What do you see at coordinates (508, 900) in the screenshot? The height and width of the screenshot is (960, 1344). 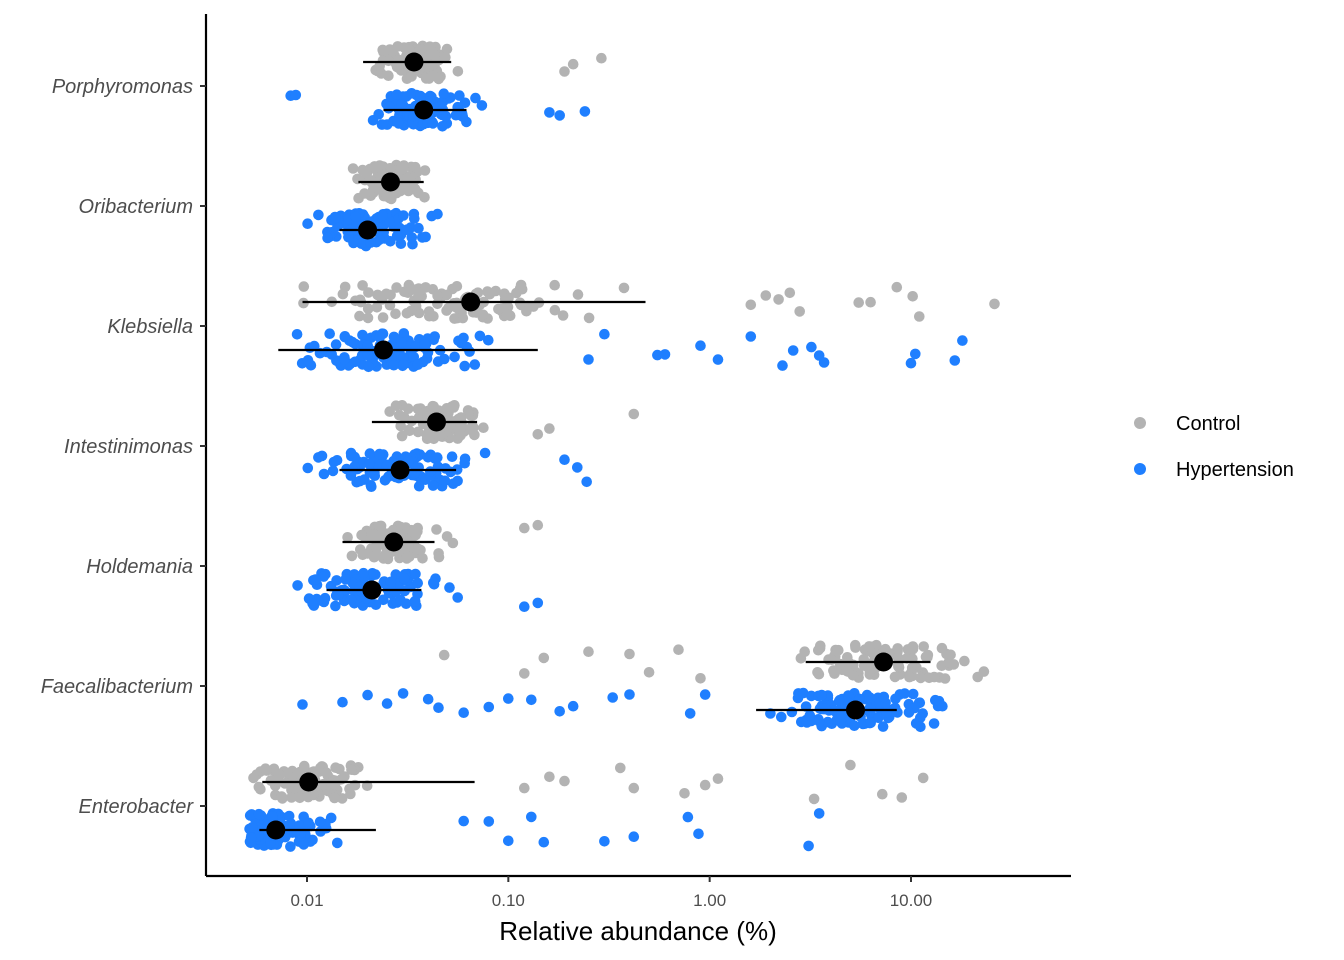 I see `x-tick-label: 0.10` at bounding box center [508, 900].